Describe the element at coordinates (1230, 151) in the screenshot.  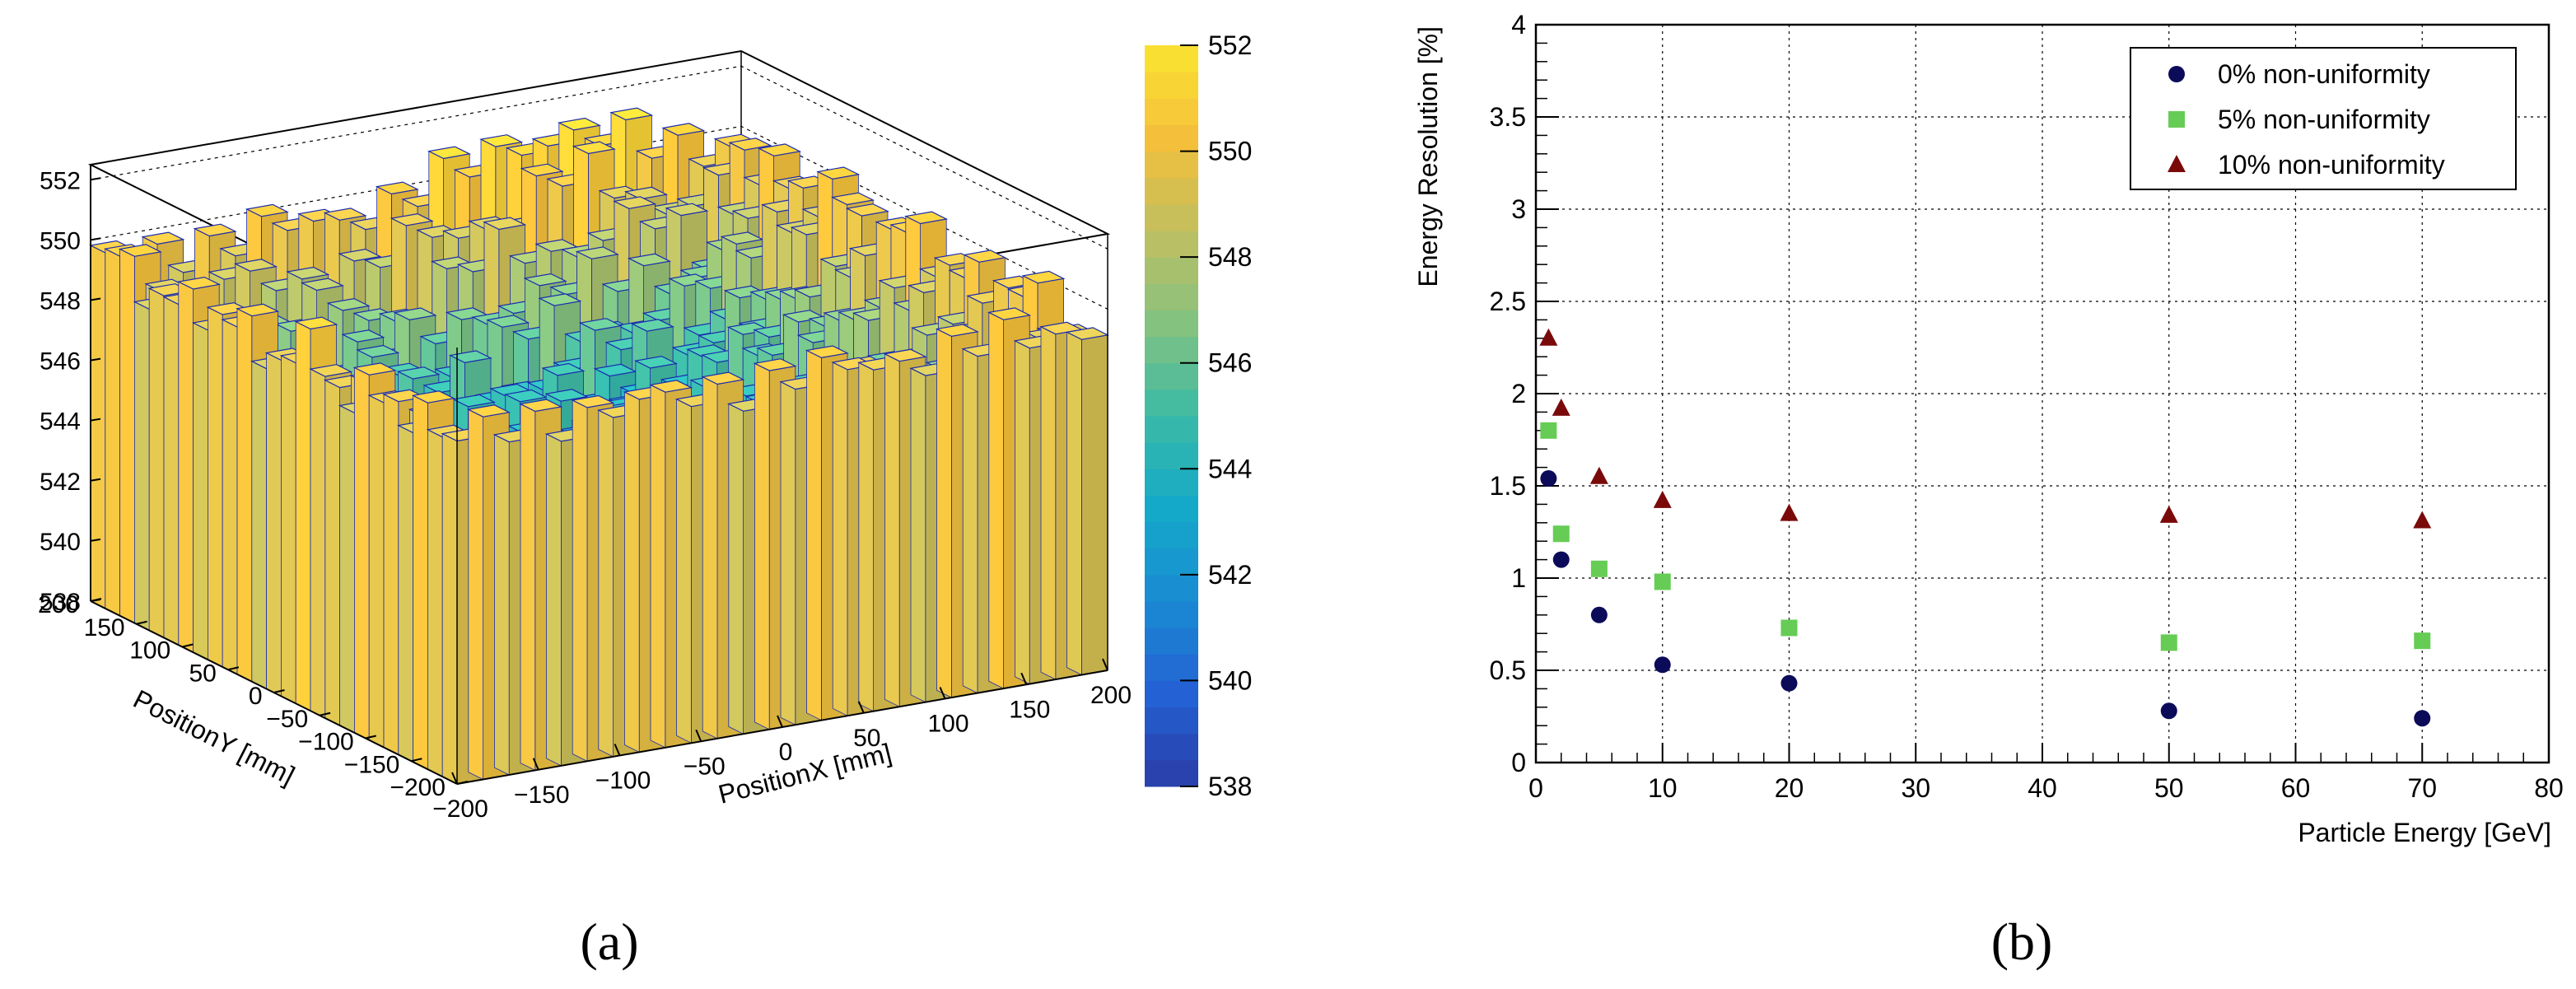
I see `colorbar-tick-label: 550` at that location.